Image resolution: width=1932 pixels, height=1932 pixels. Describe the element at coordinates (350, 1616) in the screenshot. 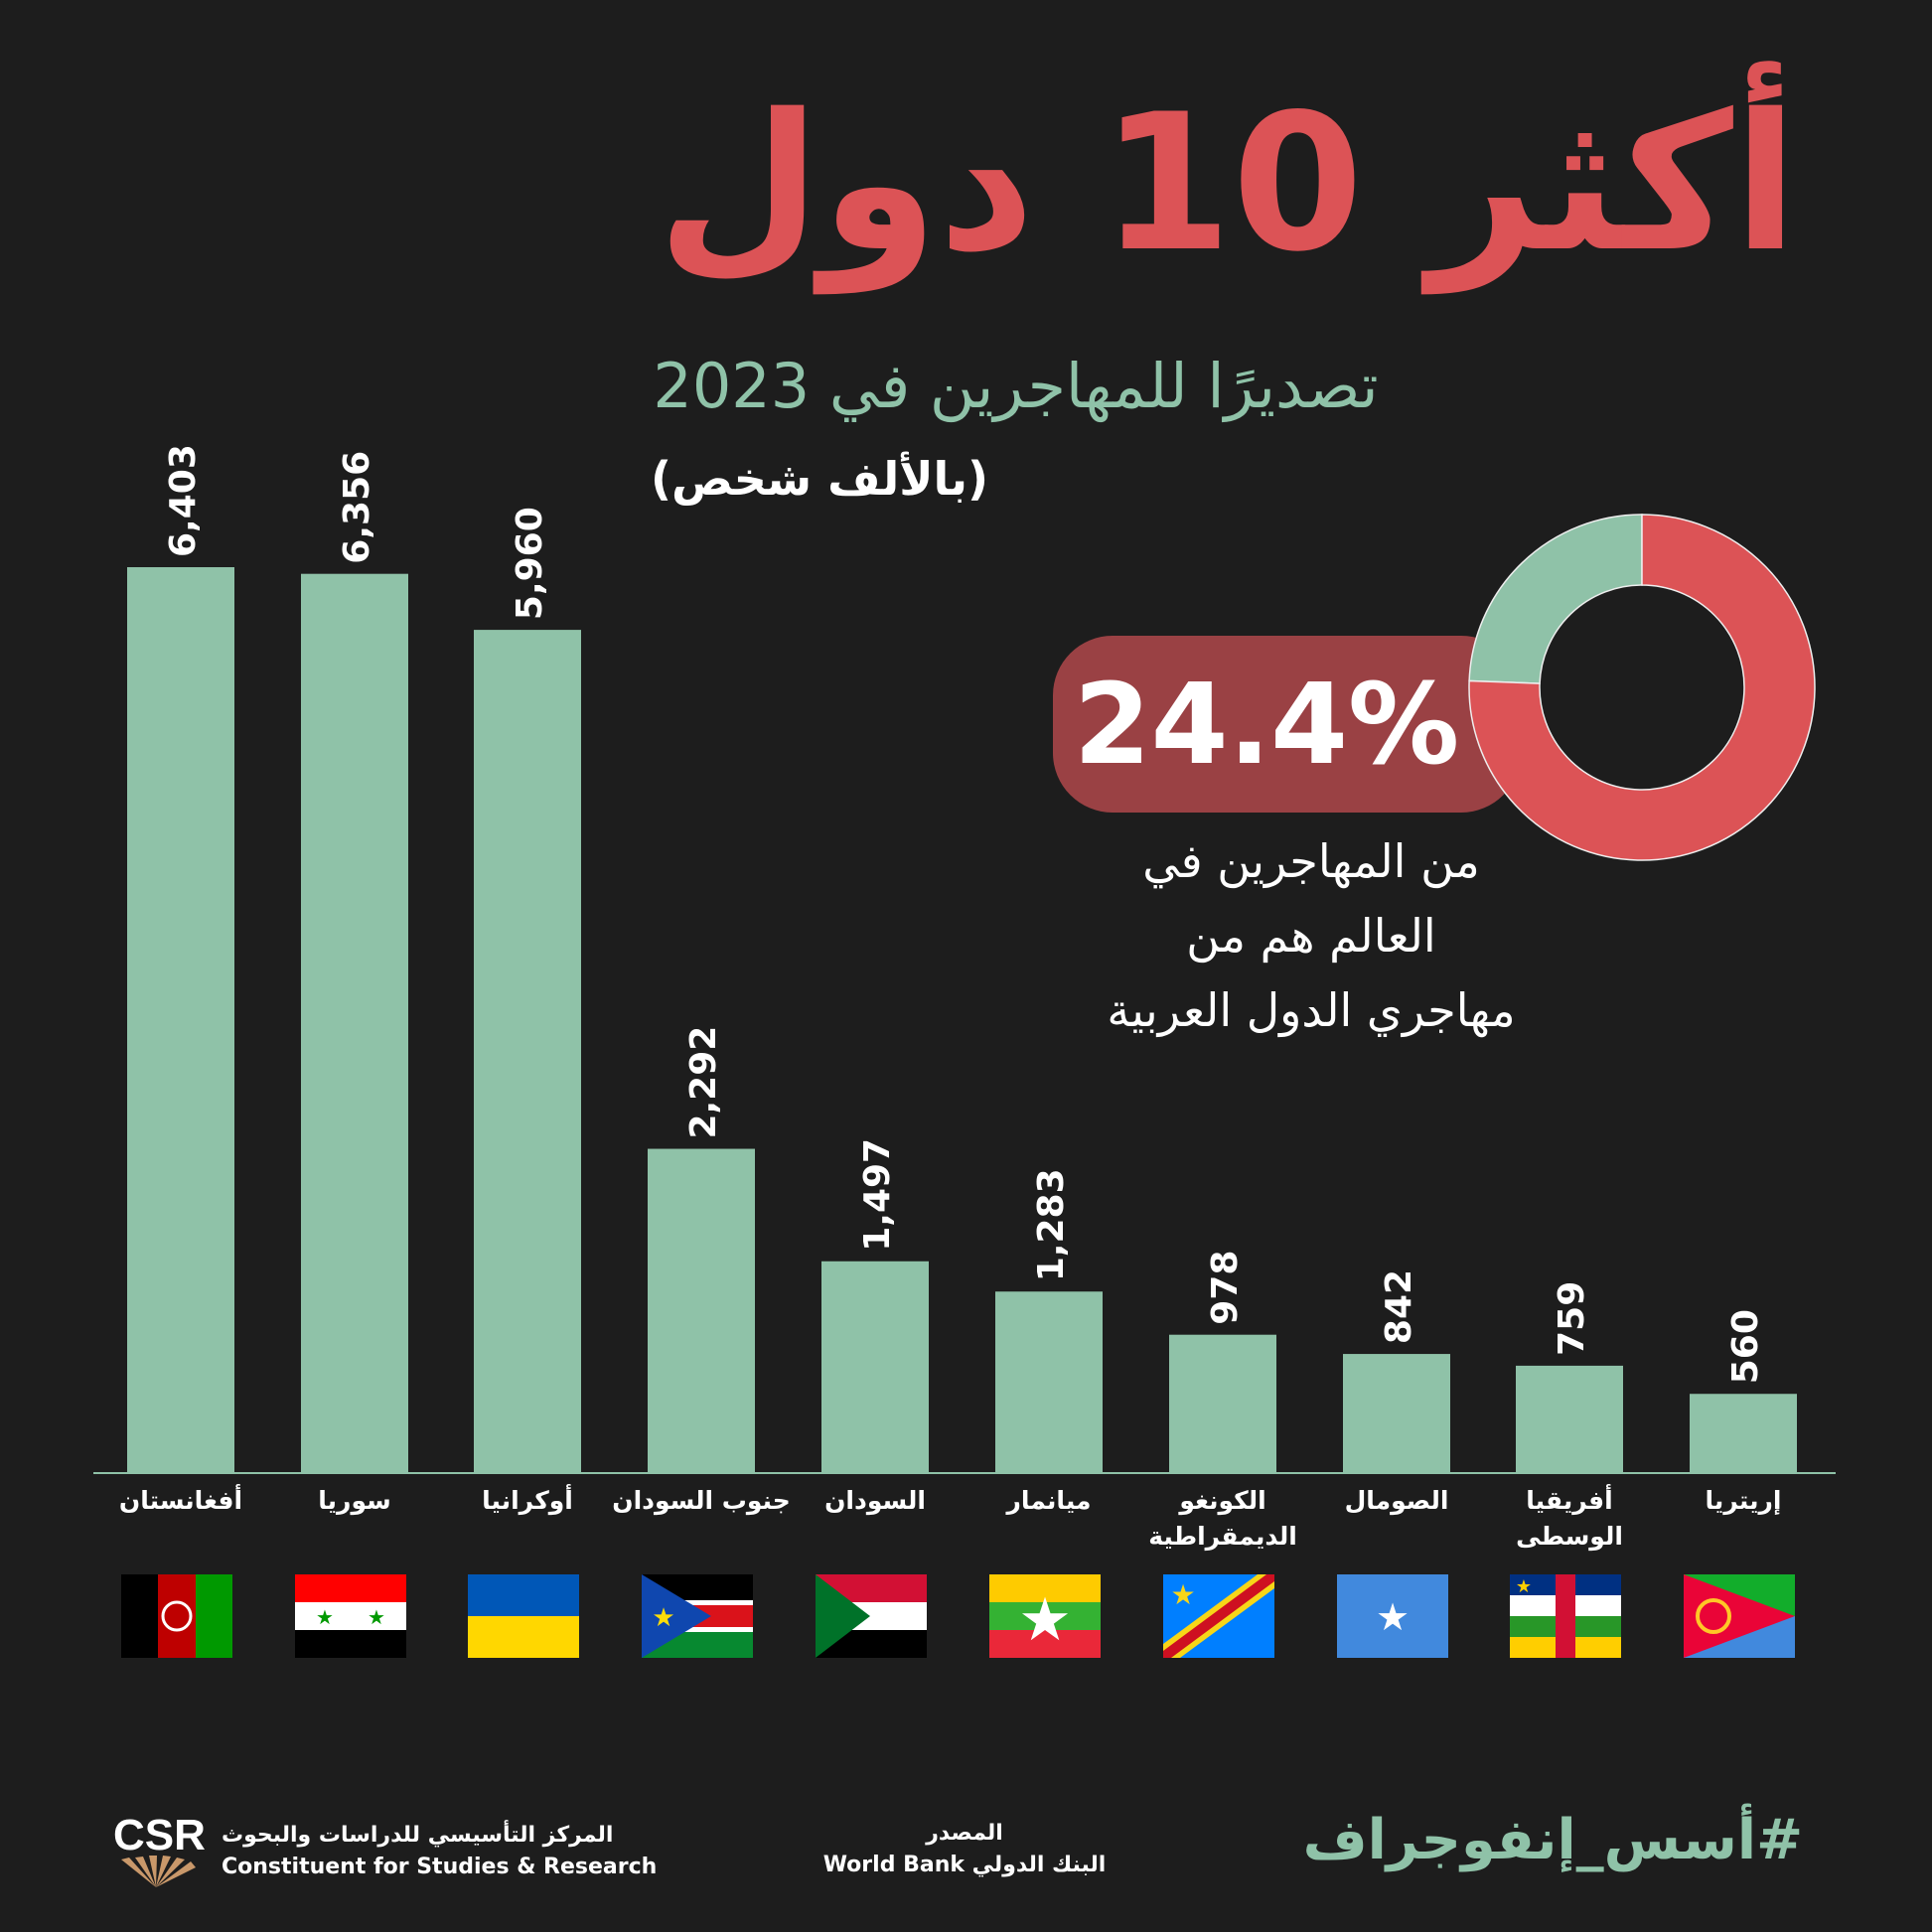

I see `syria-flag: ★ ★` at that location.